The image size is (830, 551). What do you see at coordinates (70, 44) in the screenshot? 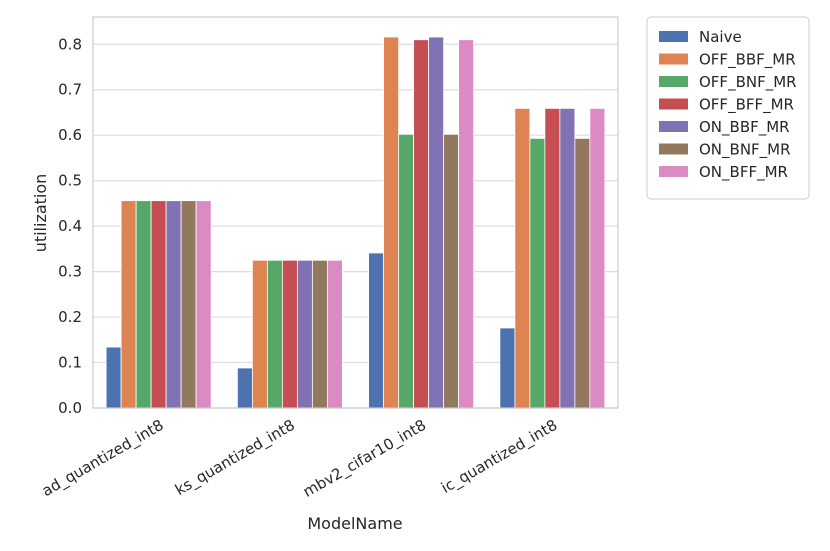
I see `y-tick-label: 0.8` at bounding box center [70, 44].